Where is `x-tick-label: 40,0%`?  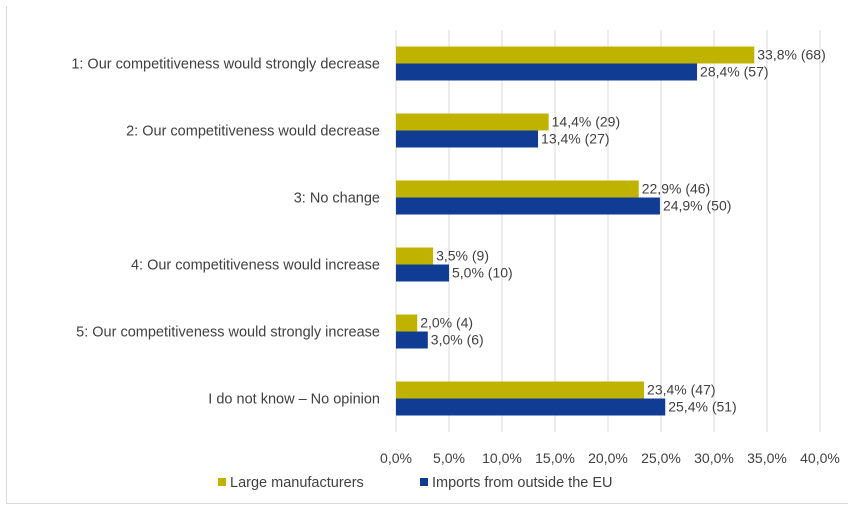 x-tick-label: 40,0% is located at coordinates (820, 458).